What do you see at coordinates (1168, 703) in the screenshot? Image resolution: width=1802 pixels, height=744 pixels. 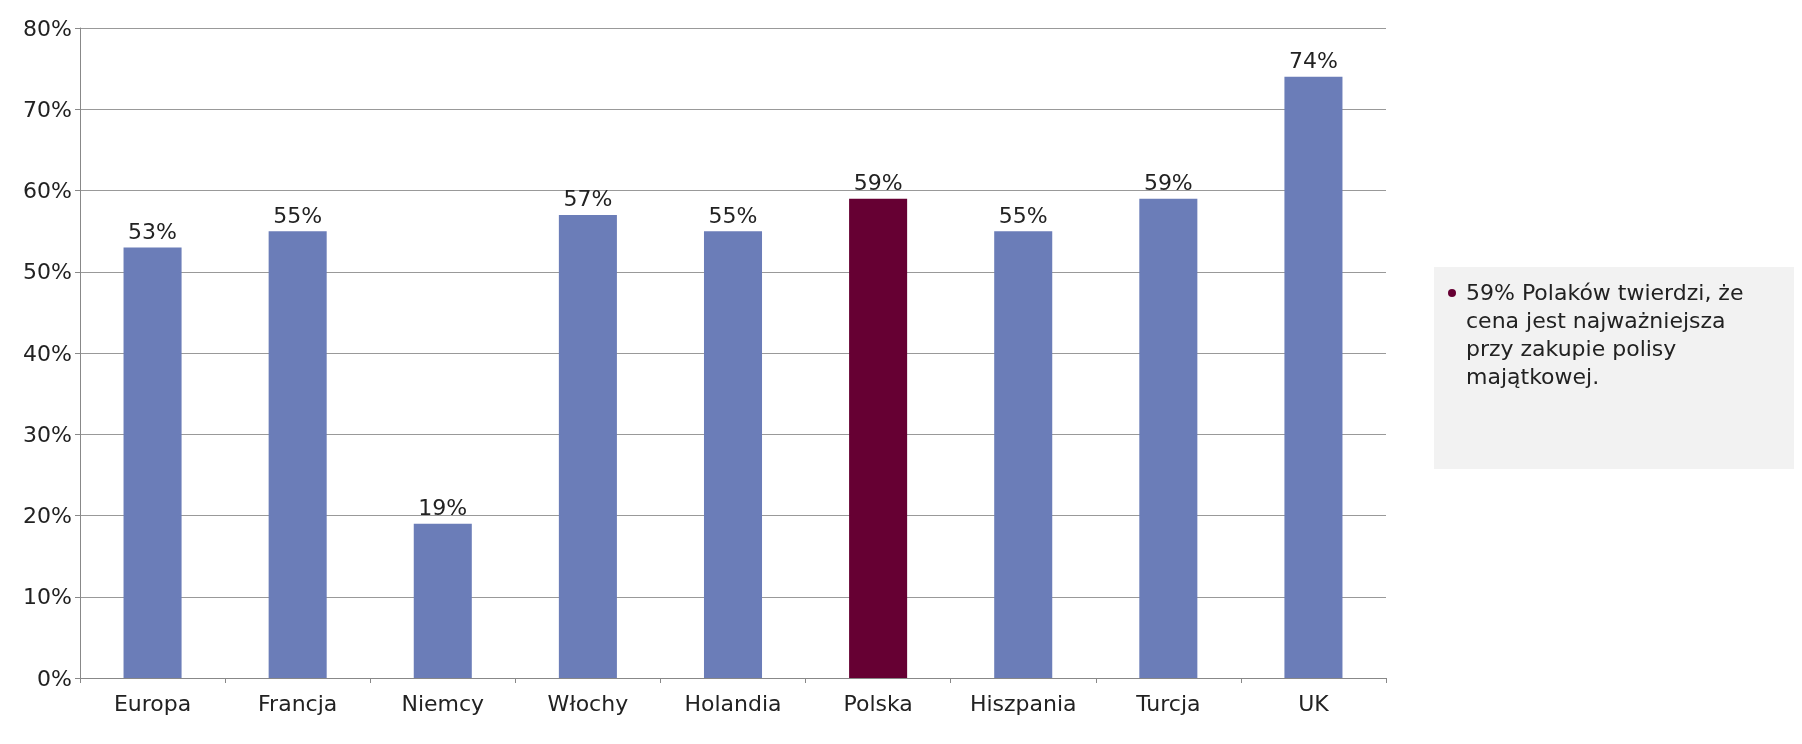 I see `x-tick-label: Turcja` at bounding box center [1168, 703].